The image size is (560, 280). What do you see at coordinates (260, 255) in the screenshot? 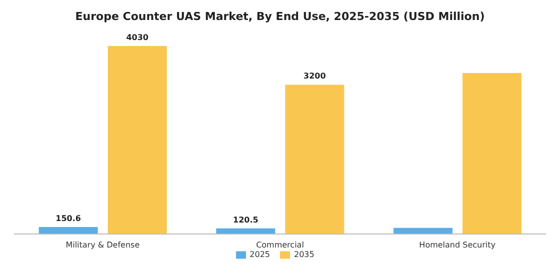
I see `legend-label: 2025` at bounding box center [260, 255].